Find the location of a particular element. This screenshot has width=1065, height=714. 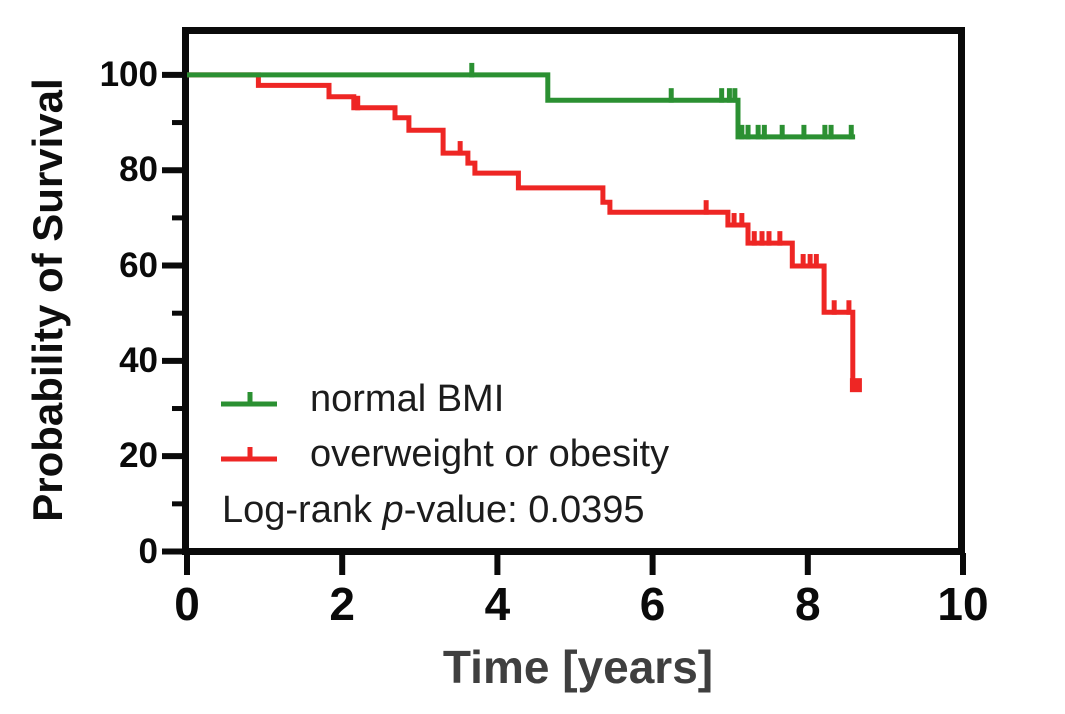

y-tick-label: 20 is located at coordinates (138, 456).